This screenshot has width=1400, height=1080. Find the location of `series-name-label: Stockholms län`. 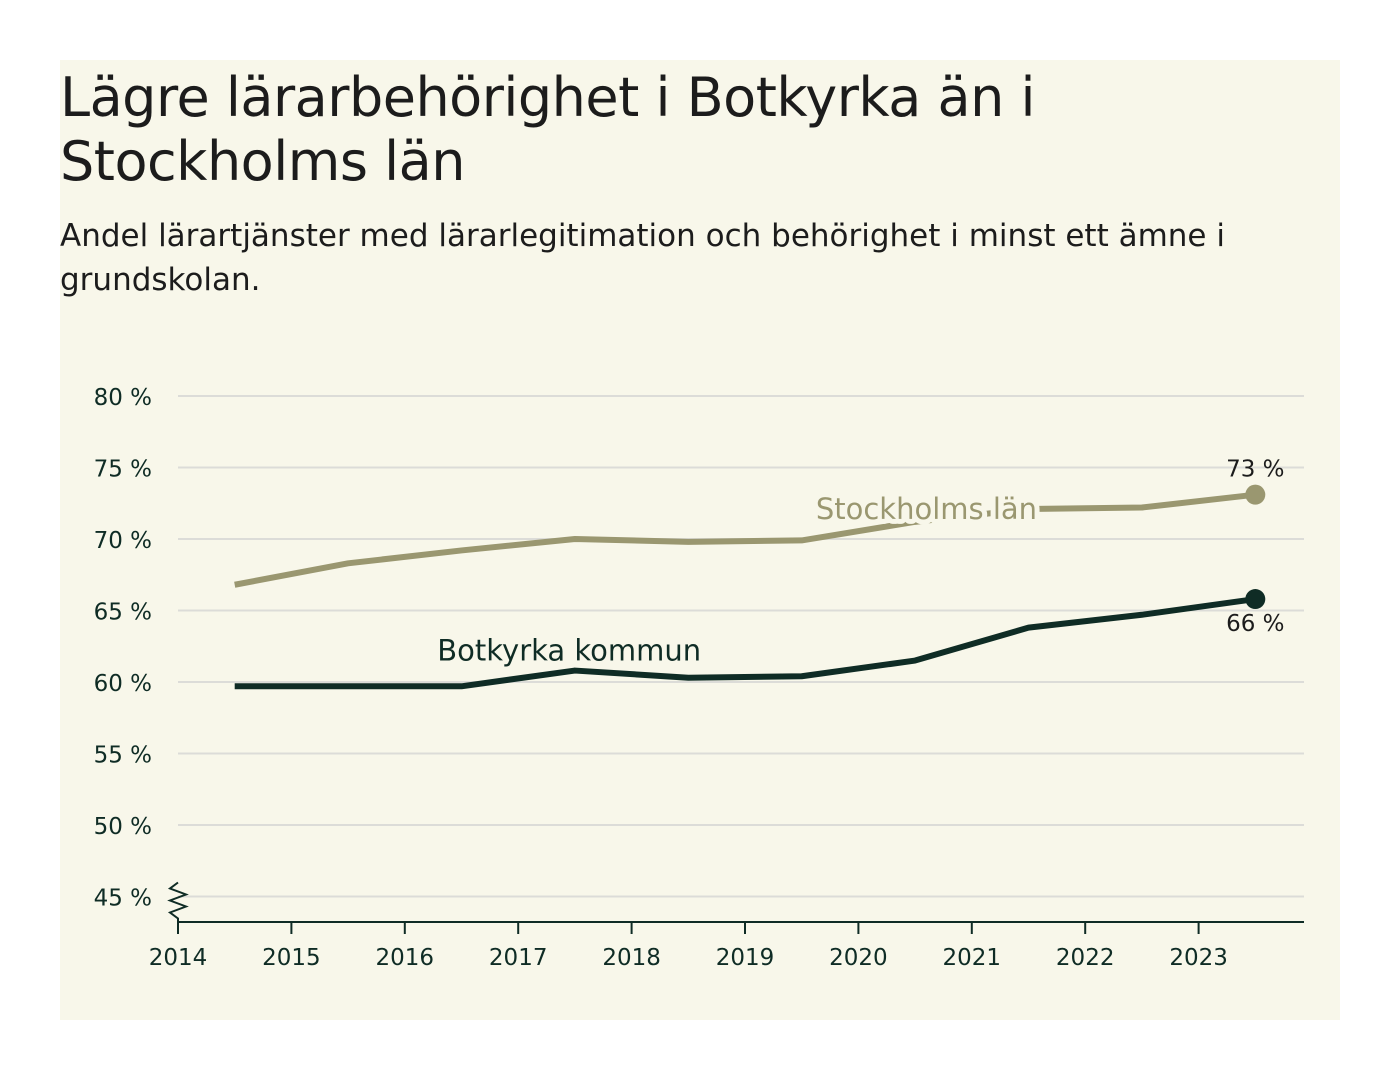

series-name-label: Stockholms län is located at coordinates (926, 509).